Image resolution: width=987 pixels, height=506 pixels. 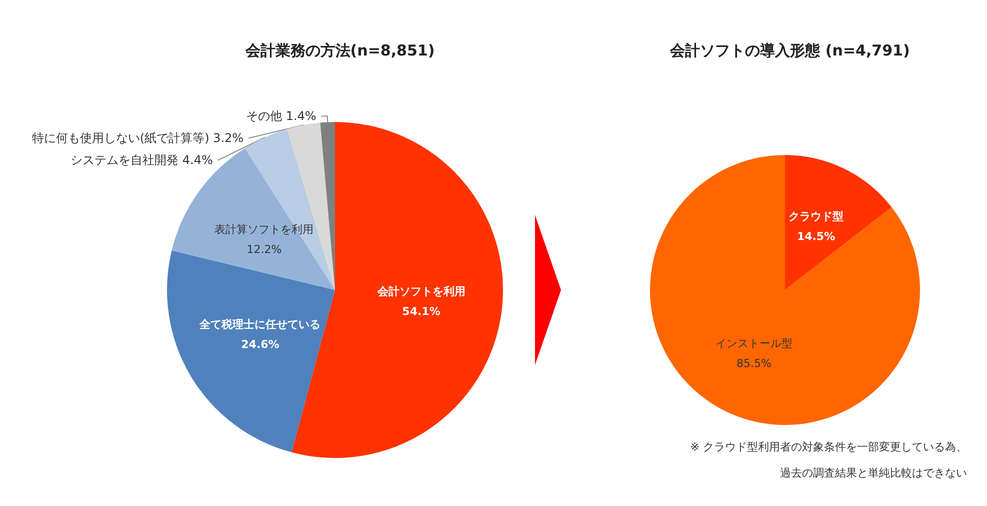 I want to click on chart-title: 会計ソフトの導入形態 (n=4,791), so click(x=789, y=51).